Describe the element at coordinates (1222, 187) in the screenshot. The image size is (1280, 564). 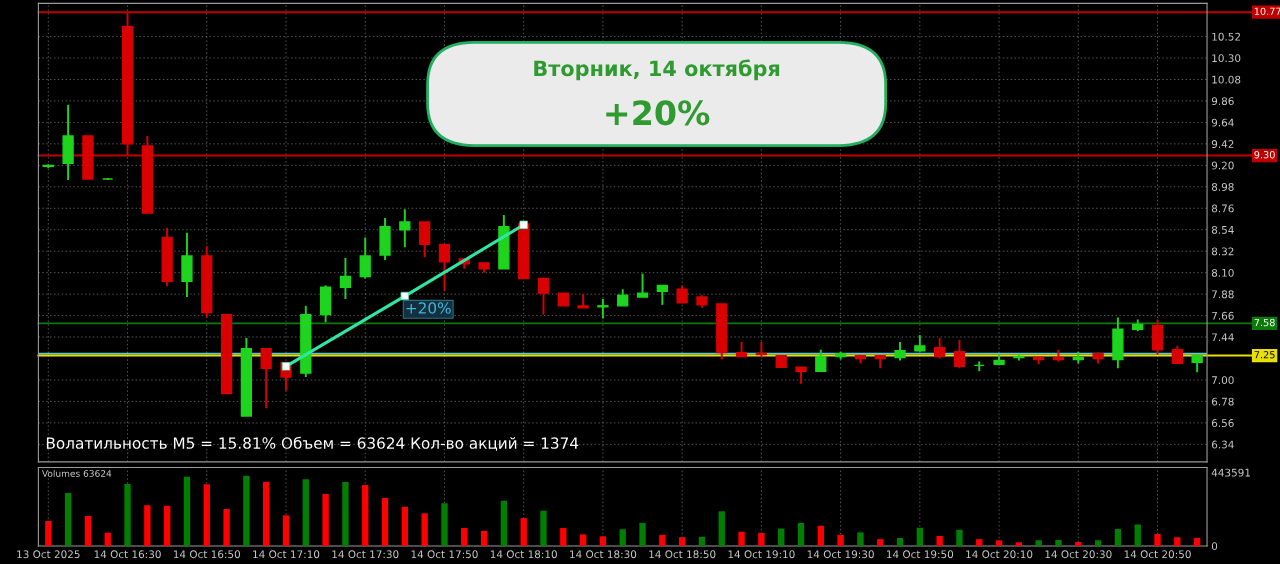
I see `y-tick-label: 8.98` at that location.